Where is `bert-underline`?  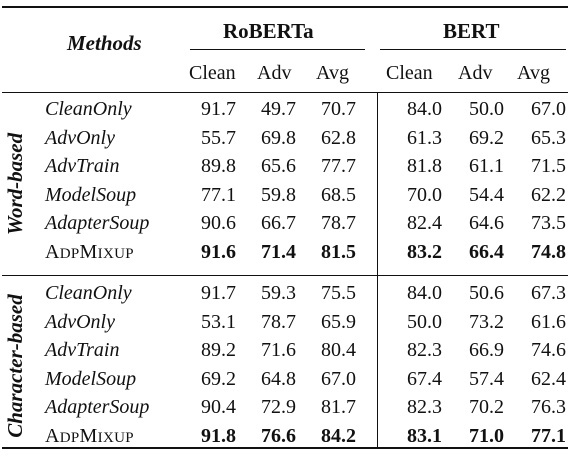 bert-underline is located at coordinates (473, 49).